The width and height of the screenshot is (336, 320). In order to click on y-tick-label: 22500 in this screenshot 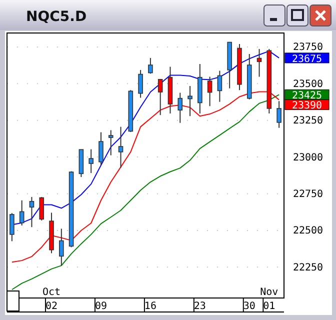, I will do `click(308, 231)`.